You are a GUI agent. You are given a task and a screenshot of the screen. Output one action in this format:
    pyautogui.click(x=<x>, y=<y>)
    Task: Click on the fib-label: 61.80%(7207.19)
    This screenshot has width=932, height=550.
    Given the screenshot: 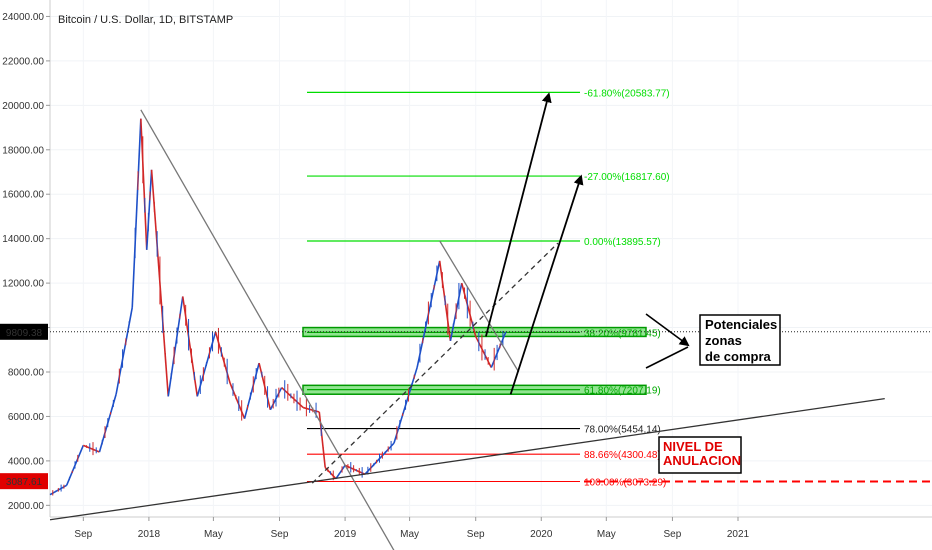 What is the action you would take?
    pyautogui.click(x=622, y=391)
    